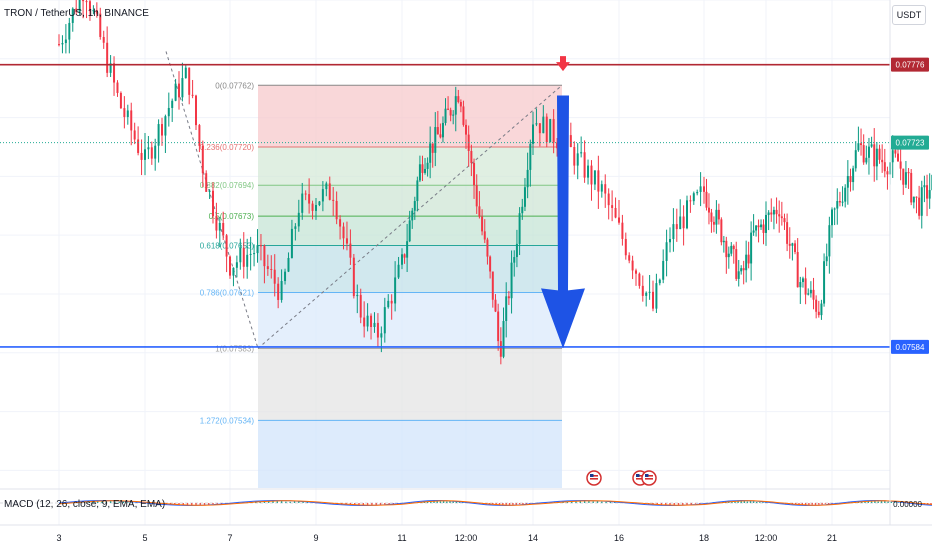  Describe the element at coordinates (563, 222) in the screenshot. I see `down-arrow-icon` at that location.